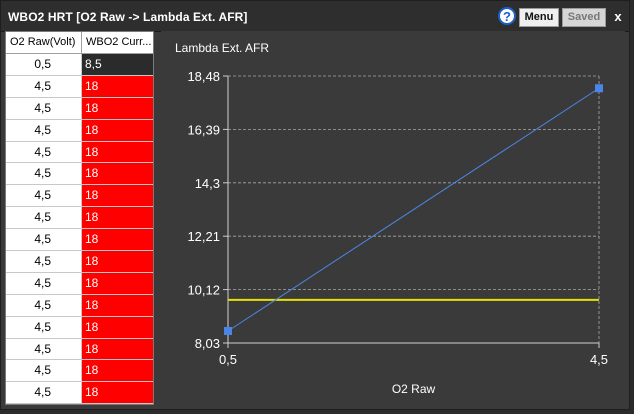 The height and width of the screenshot is (414, 634). I want to click on o2-raw-cell: 0,5, so click(44, 64).